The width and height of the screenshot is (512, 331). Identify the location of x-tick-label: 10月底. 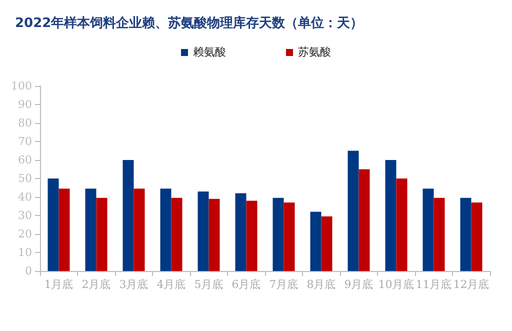
(396, 284).